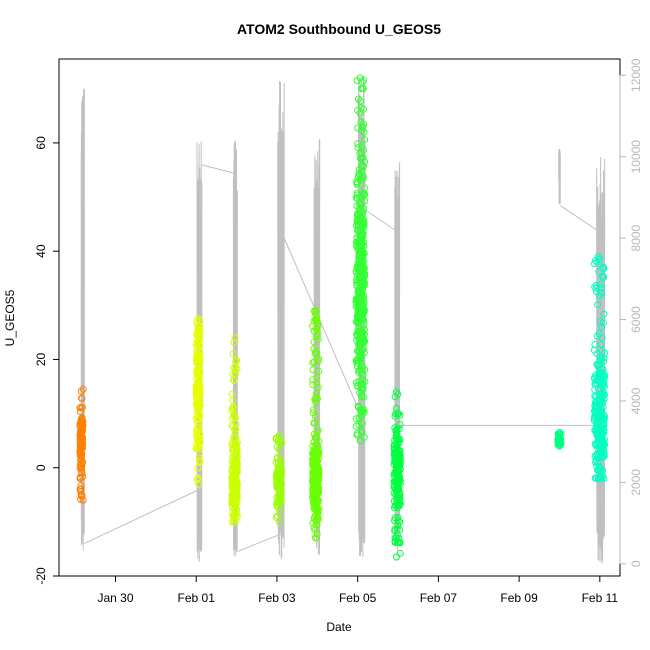 This screenshot has height=650, width=650. What do you see at coordinates (41, 576) in the screenshot?
I see `y-tick-label: -20` at bounding box center [41, 576].